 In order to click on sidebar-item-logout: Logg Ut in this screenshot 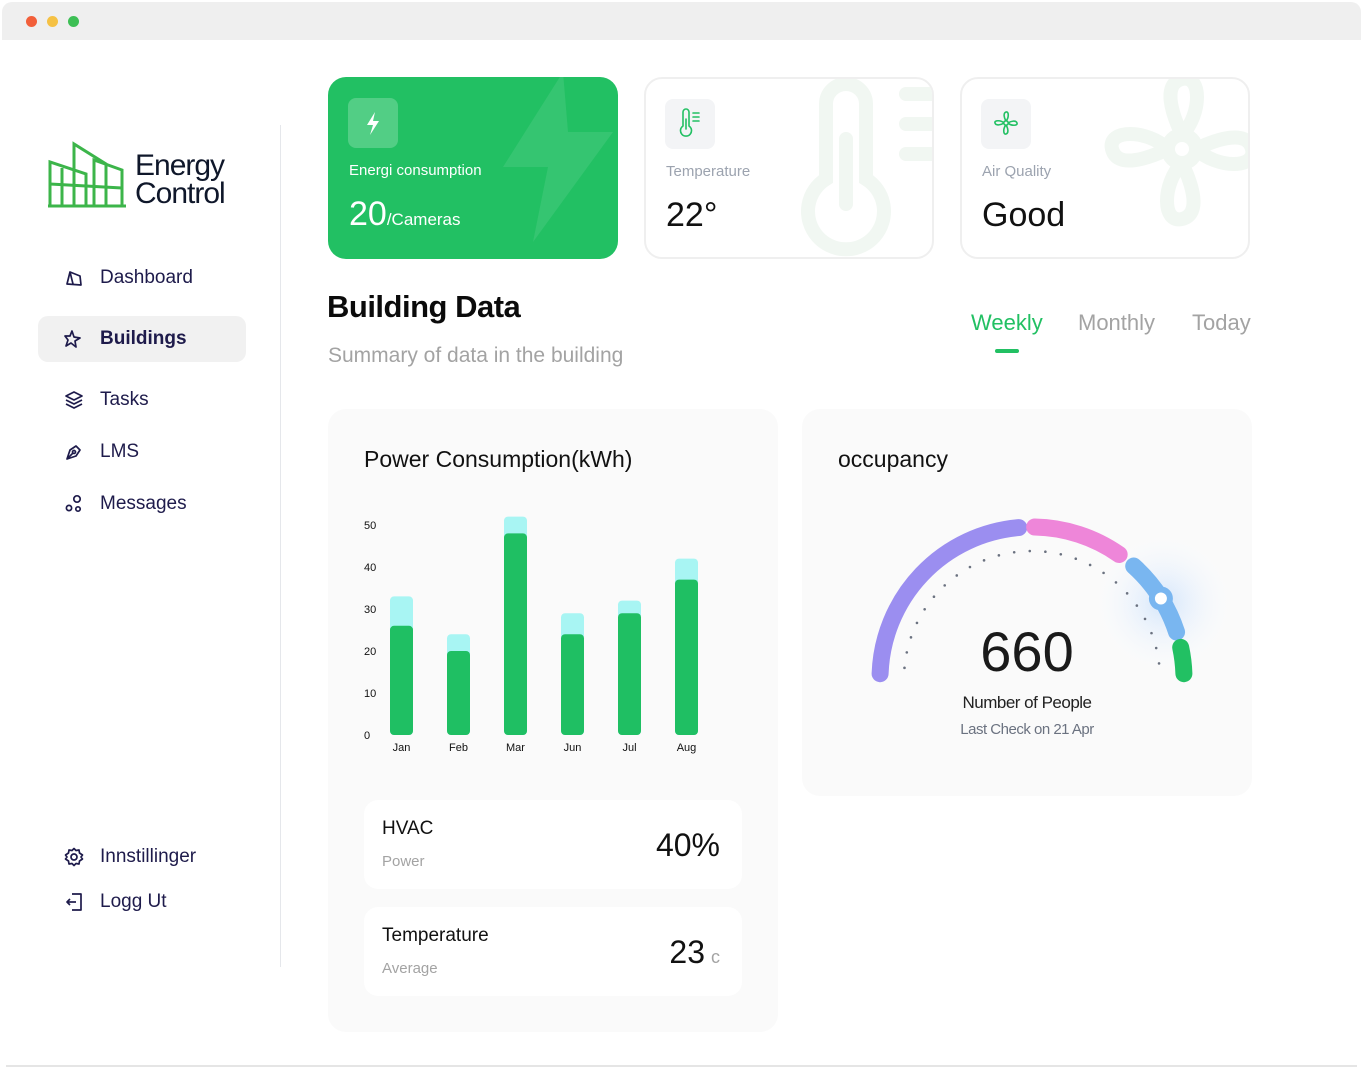, I will do `click(142, 902)`.